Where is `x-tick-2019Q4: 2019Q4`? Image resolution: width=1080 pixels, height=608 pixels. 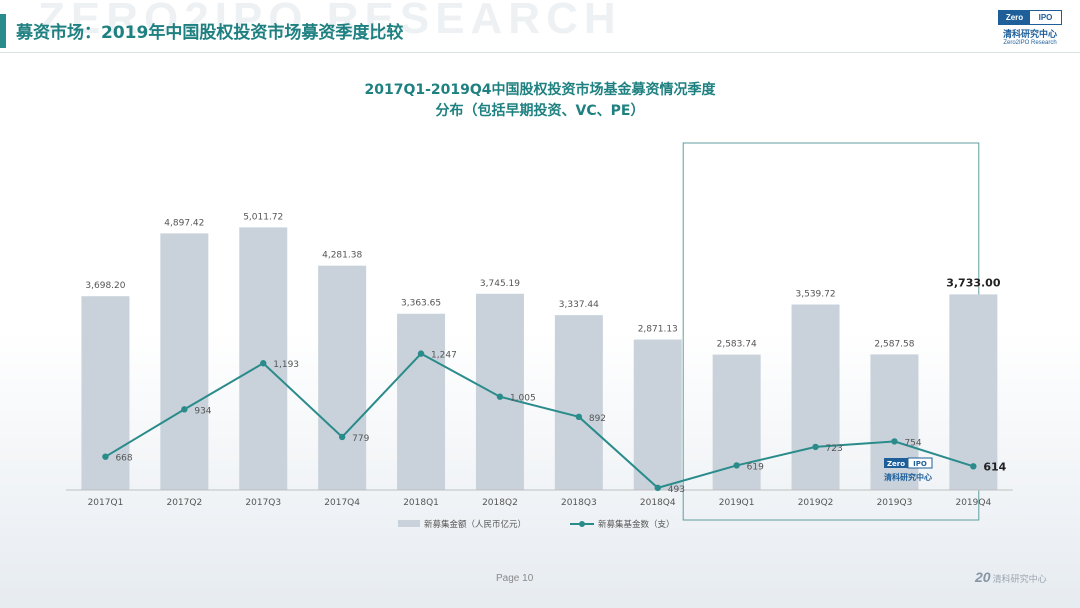 x-tick-2019Q4: 2019Q4 is located at coordinates (973, 503).